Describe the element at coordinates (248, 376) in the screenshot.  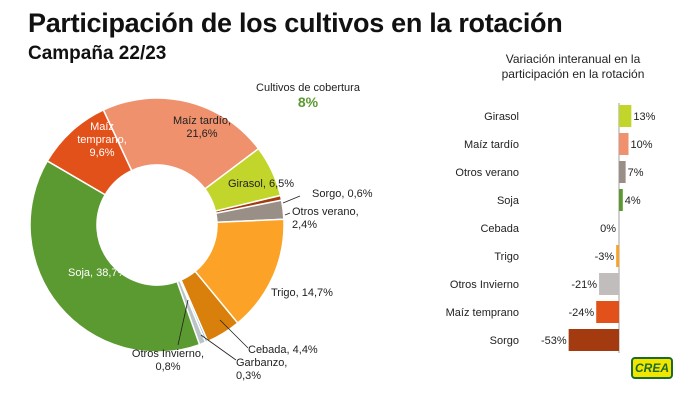
I see `pie-value-garbanzo: 0,3%` at that location.